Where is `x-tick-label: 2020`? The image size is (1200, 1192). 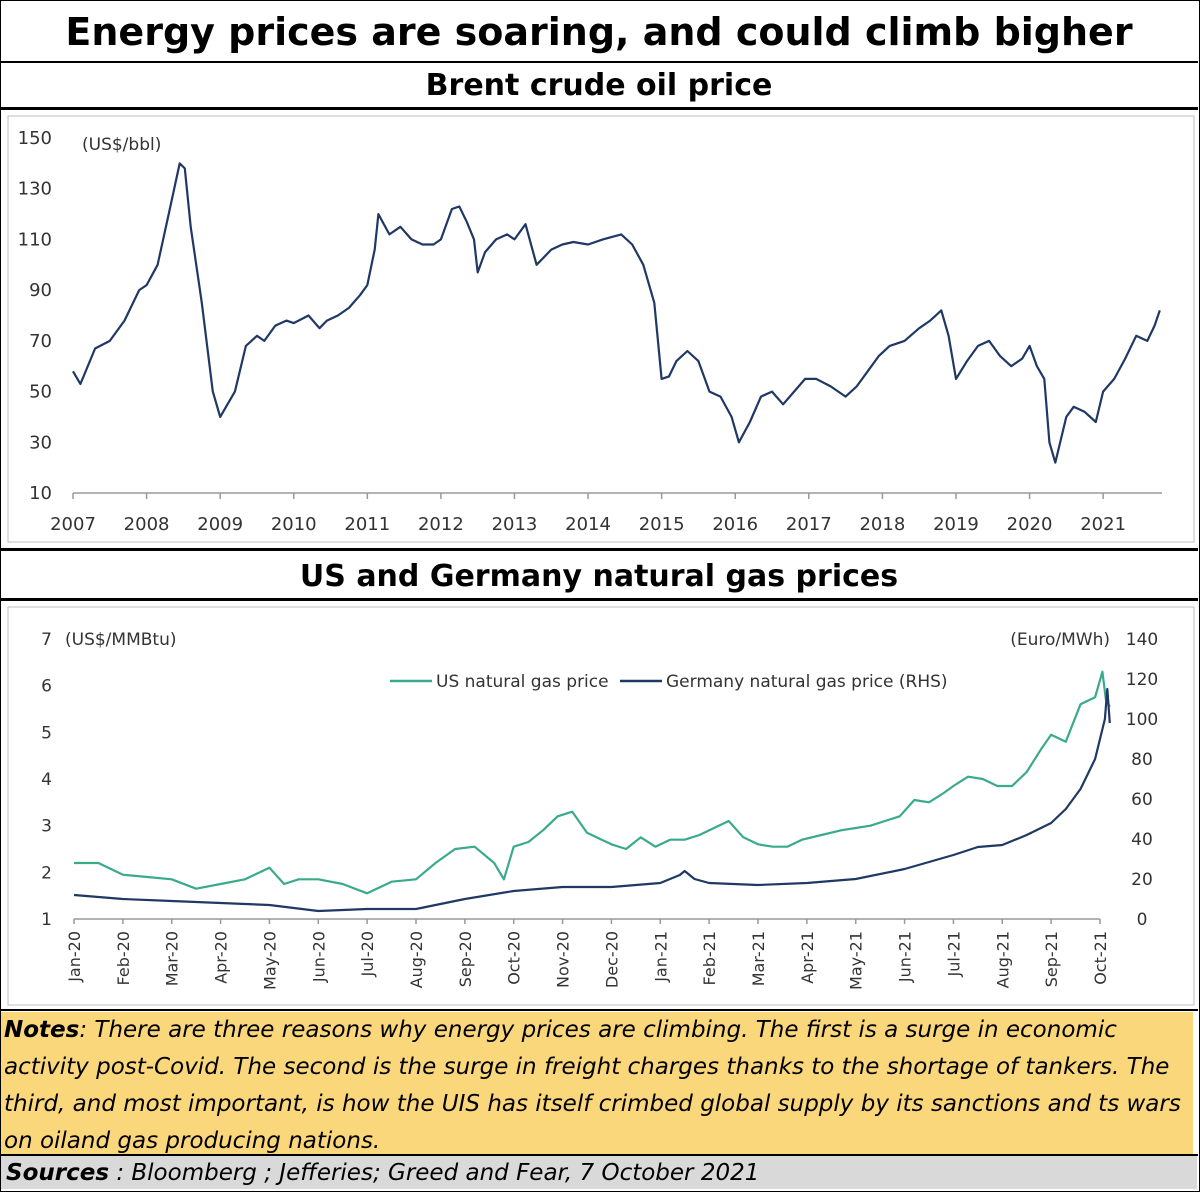 x-tick-label: 2020 is located at coordinates (1030, 524).